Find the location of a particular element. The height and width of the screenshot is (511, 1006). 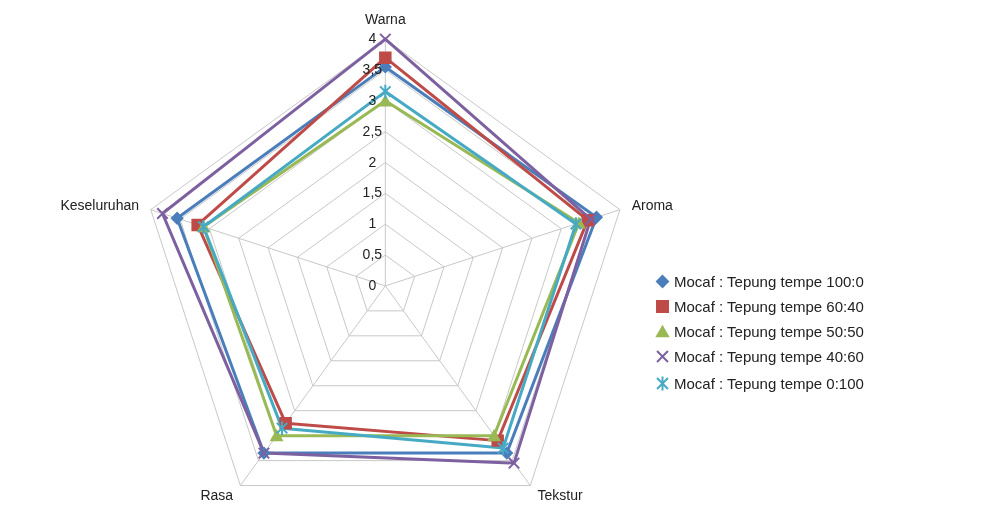

y-tick-label: 0,5 is located at coordinates (372, 254).